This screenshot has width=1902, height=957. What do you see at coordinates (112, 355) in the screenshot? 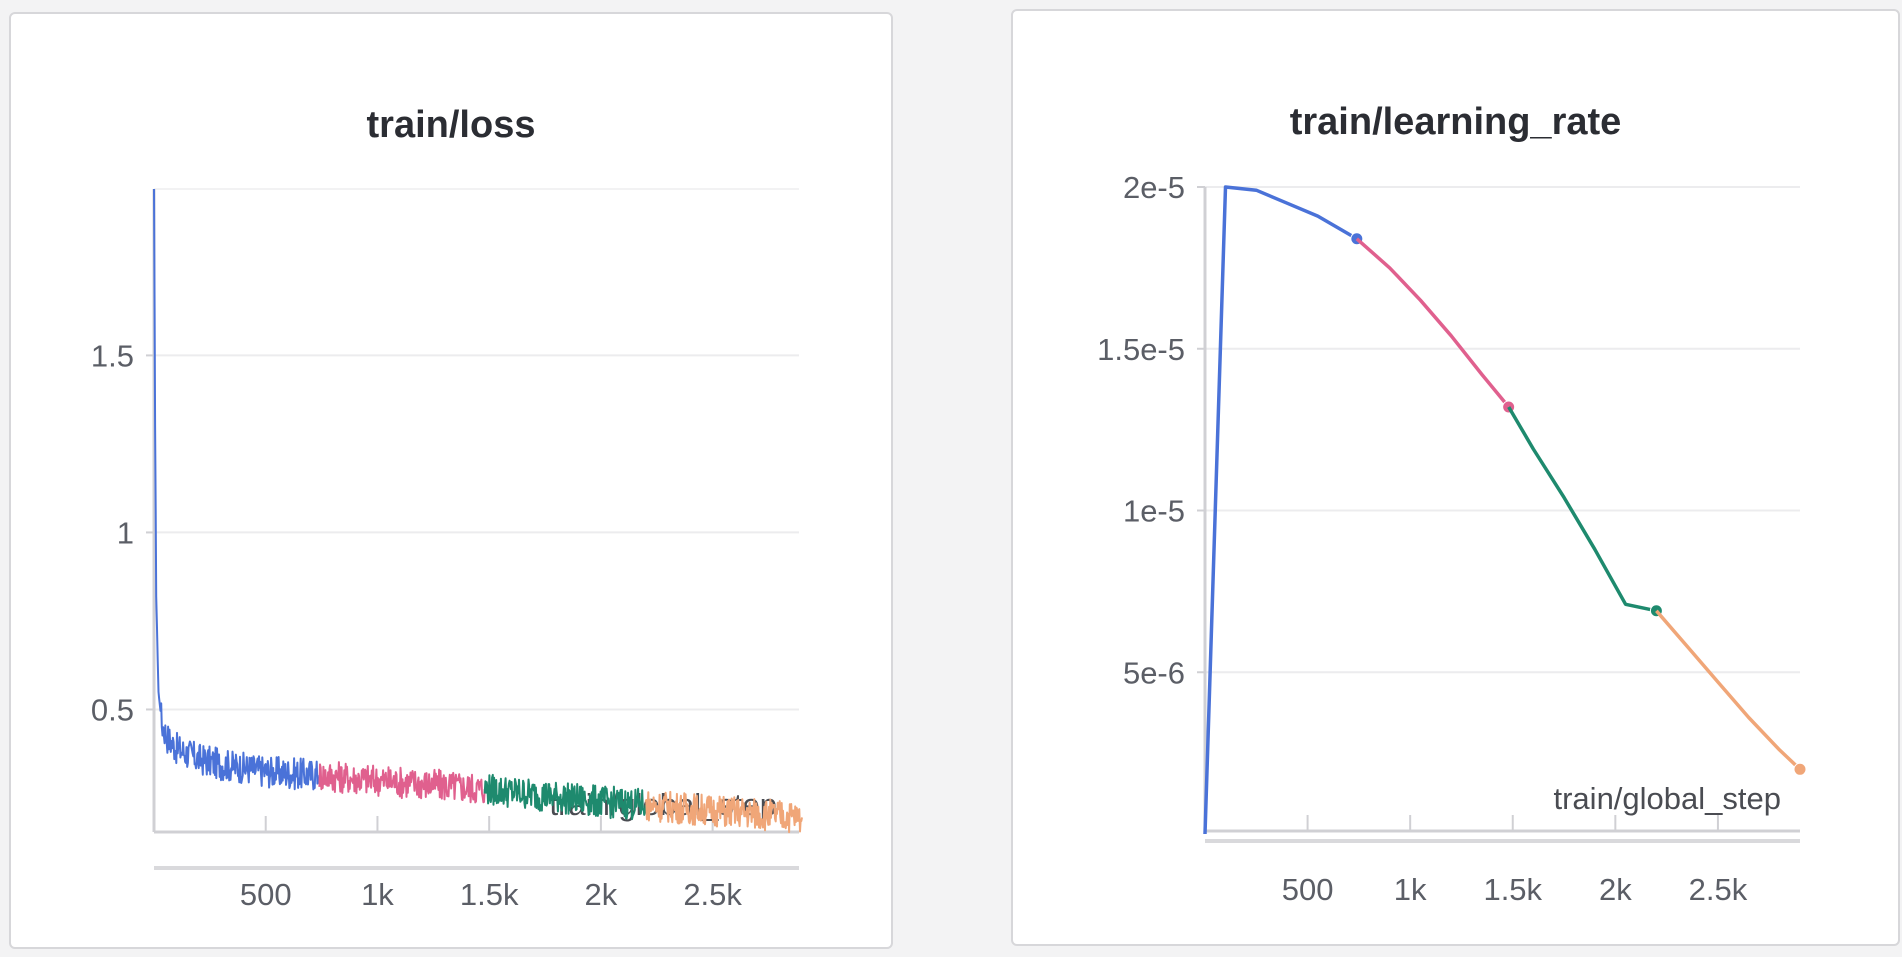
I see `y-tick-label: 1.5` at bounding box center [112, 355].